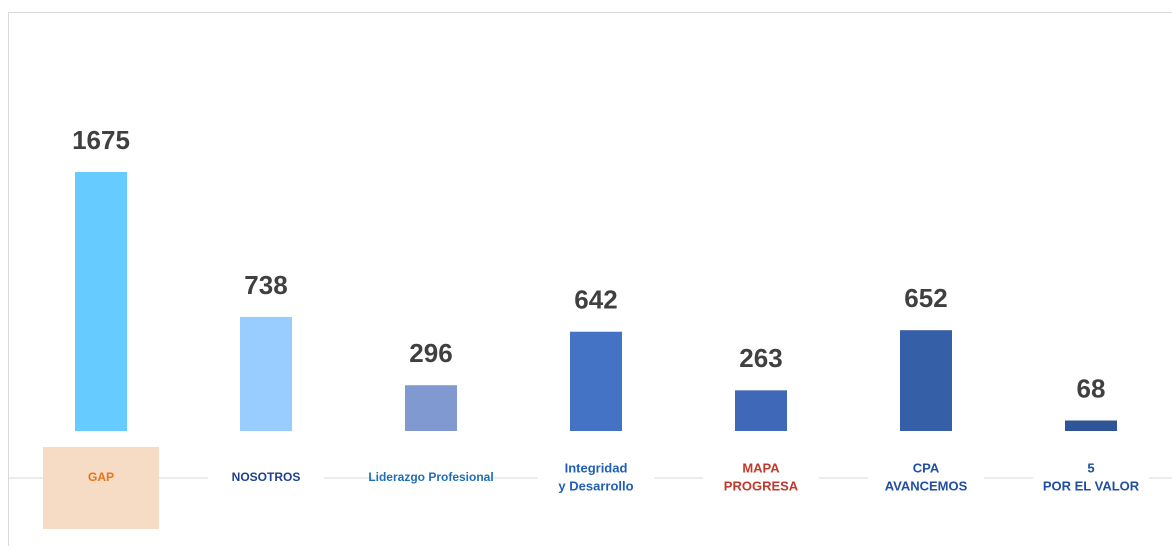 The width and height of the screenshot is (1172, 551). What do you see at coordinates (1090, 467) in the screenshot?
I see `category-label: 5` at bounding box center [1090, 467].